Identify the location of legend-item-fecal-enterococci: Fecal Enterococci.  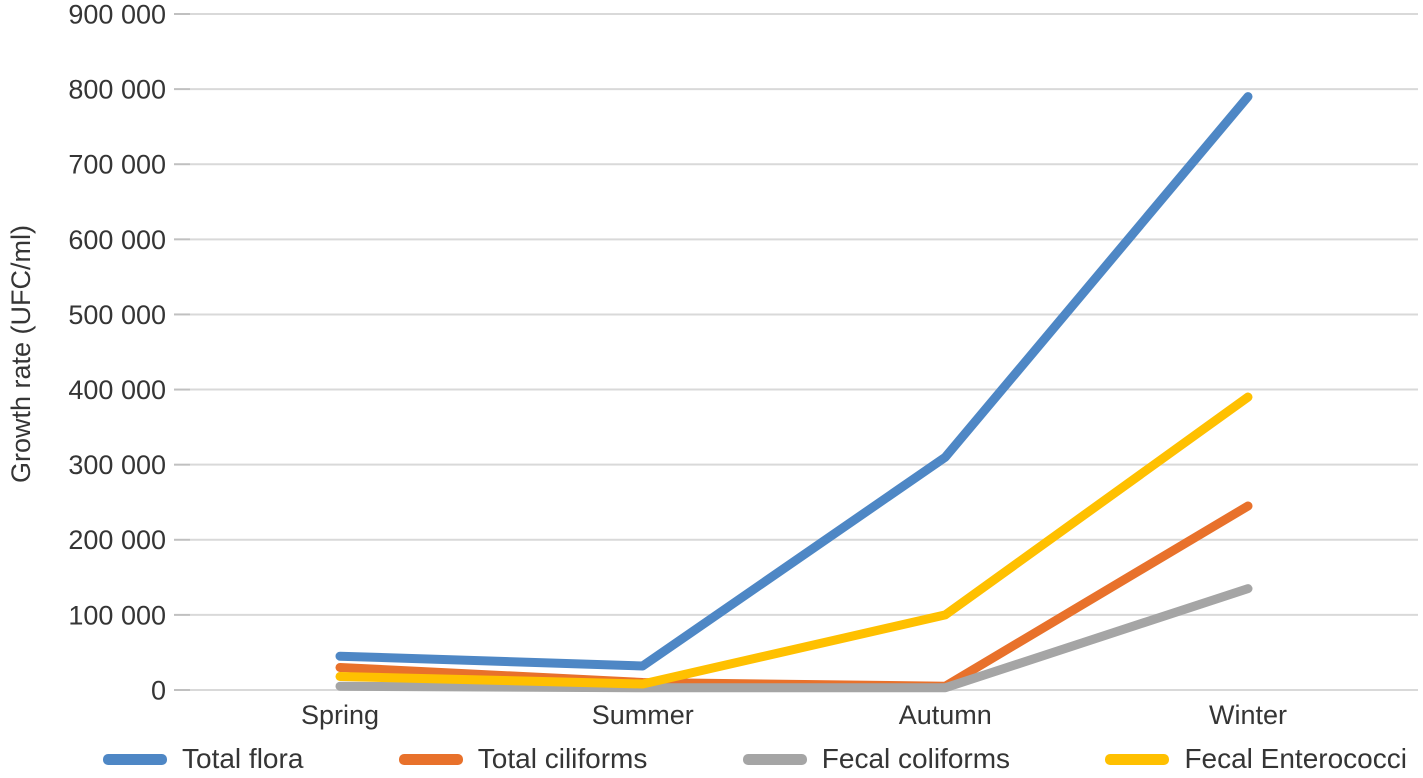
(1256, 759).